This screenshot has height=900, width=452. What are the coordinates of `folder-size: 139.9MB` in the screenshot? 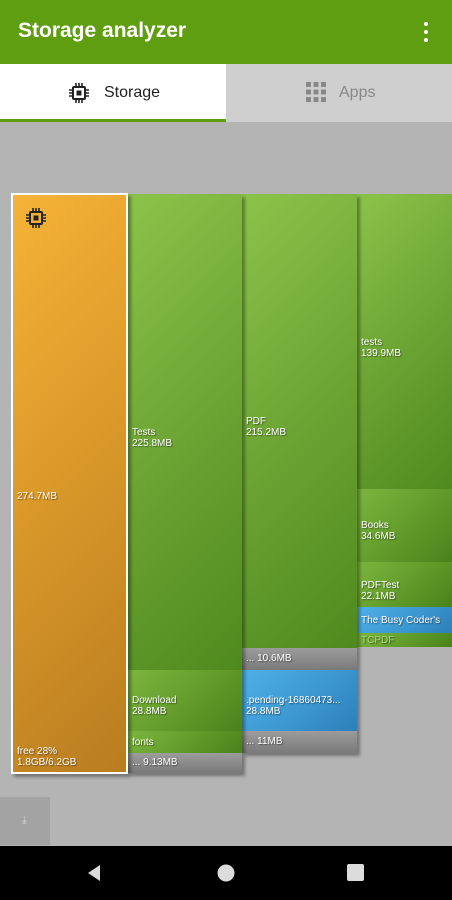 It's located at (381, 353).